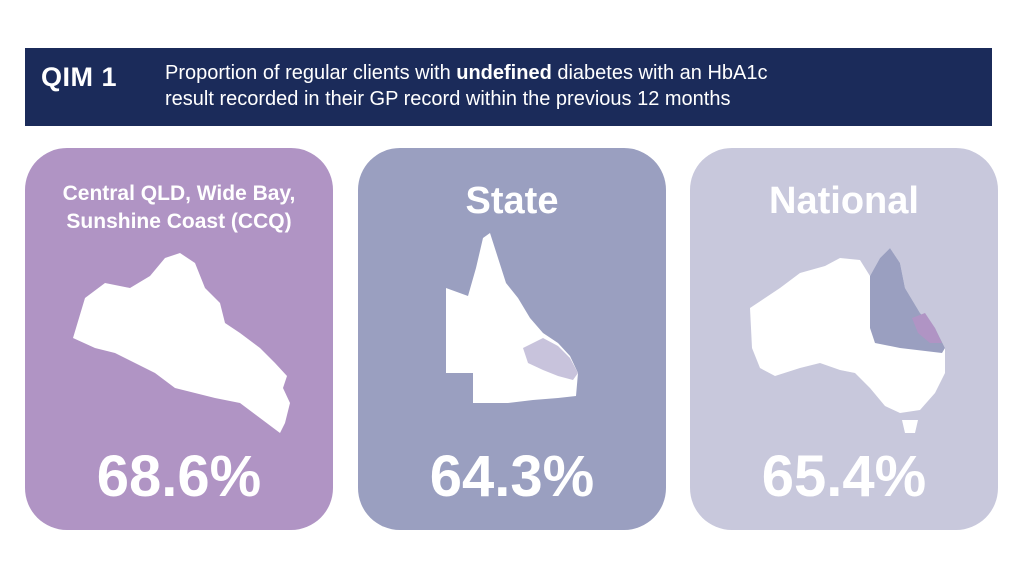  What do you see at coordinates (512, 476) in the screenshot?
I see `card-value: 64.3%` at bounding box center [512, 476].